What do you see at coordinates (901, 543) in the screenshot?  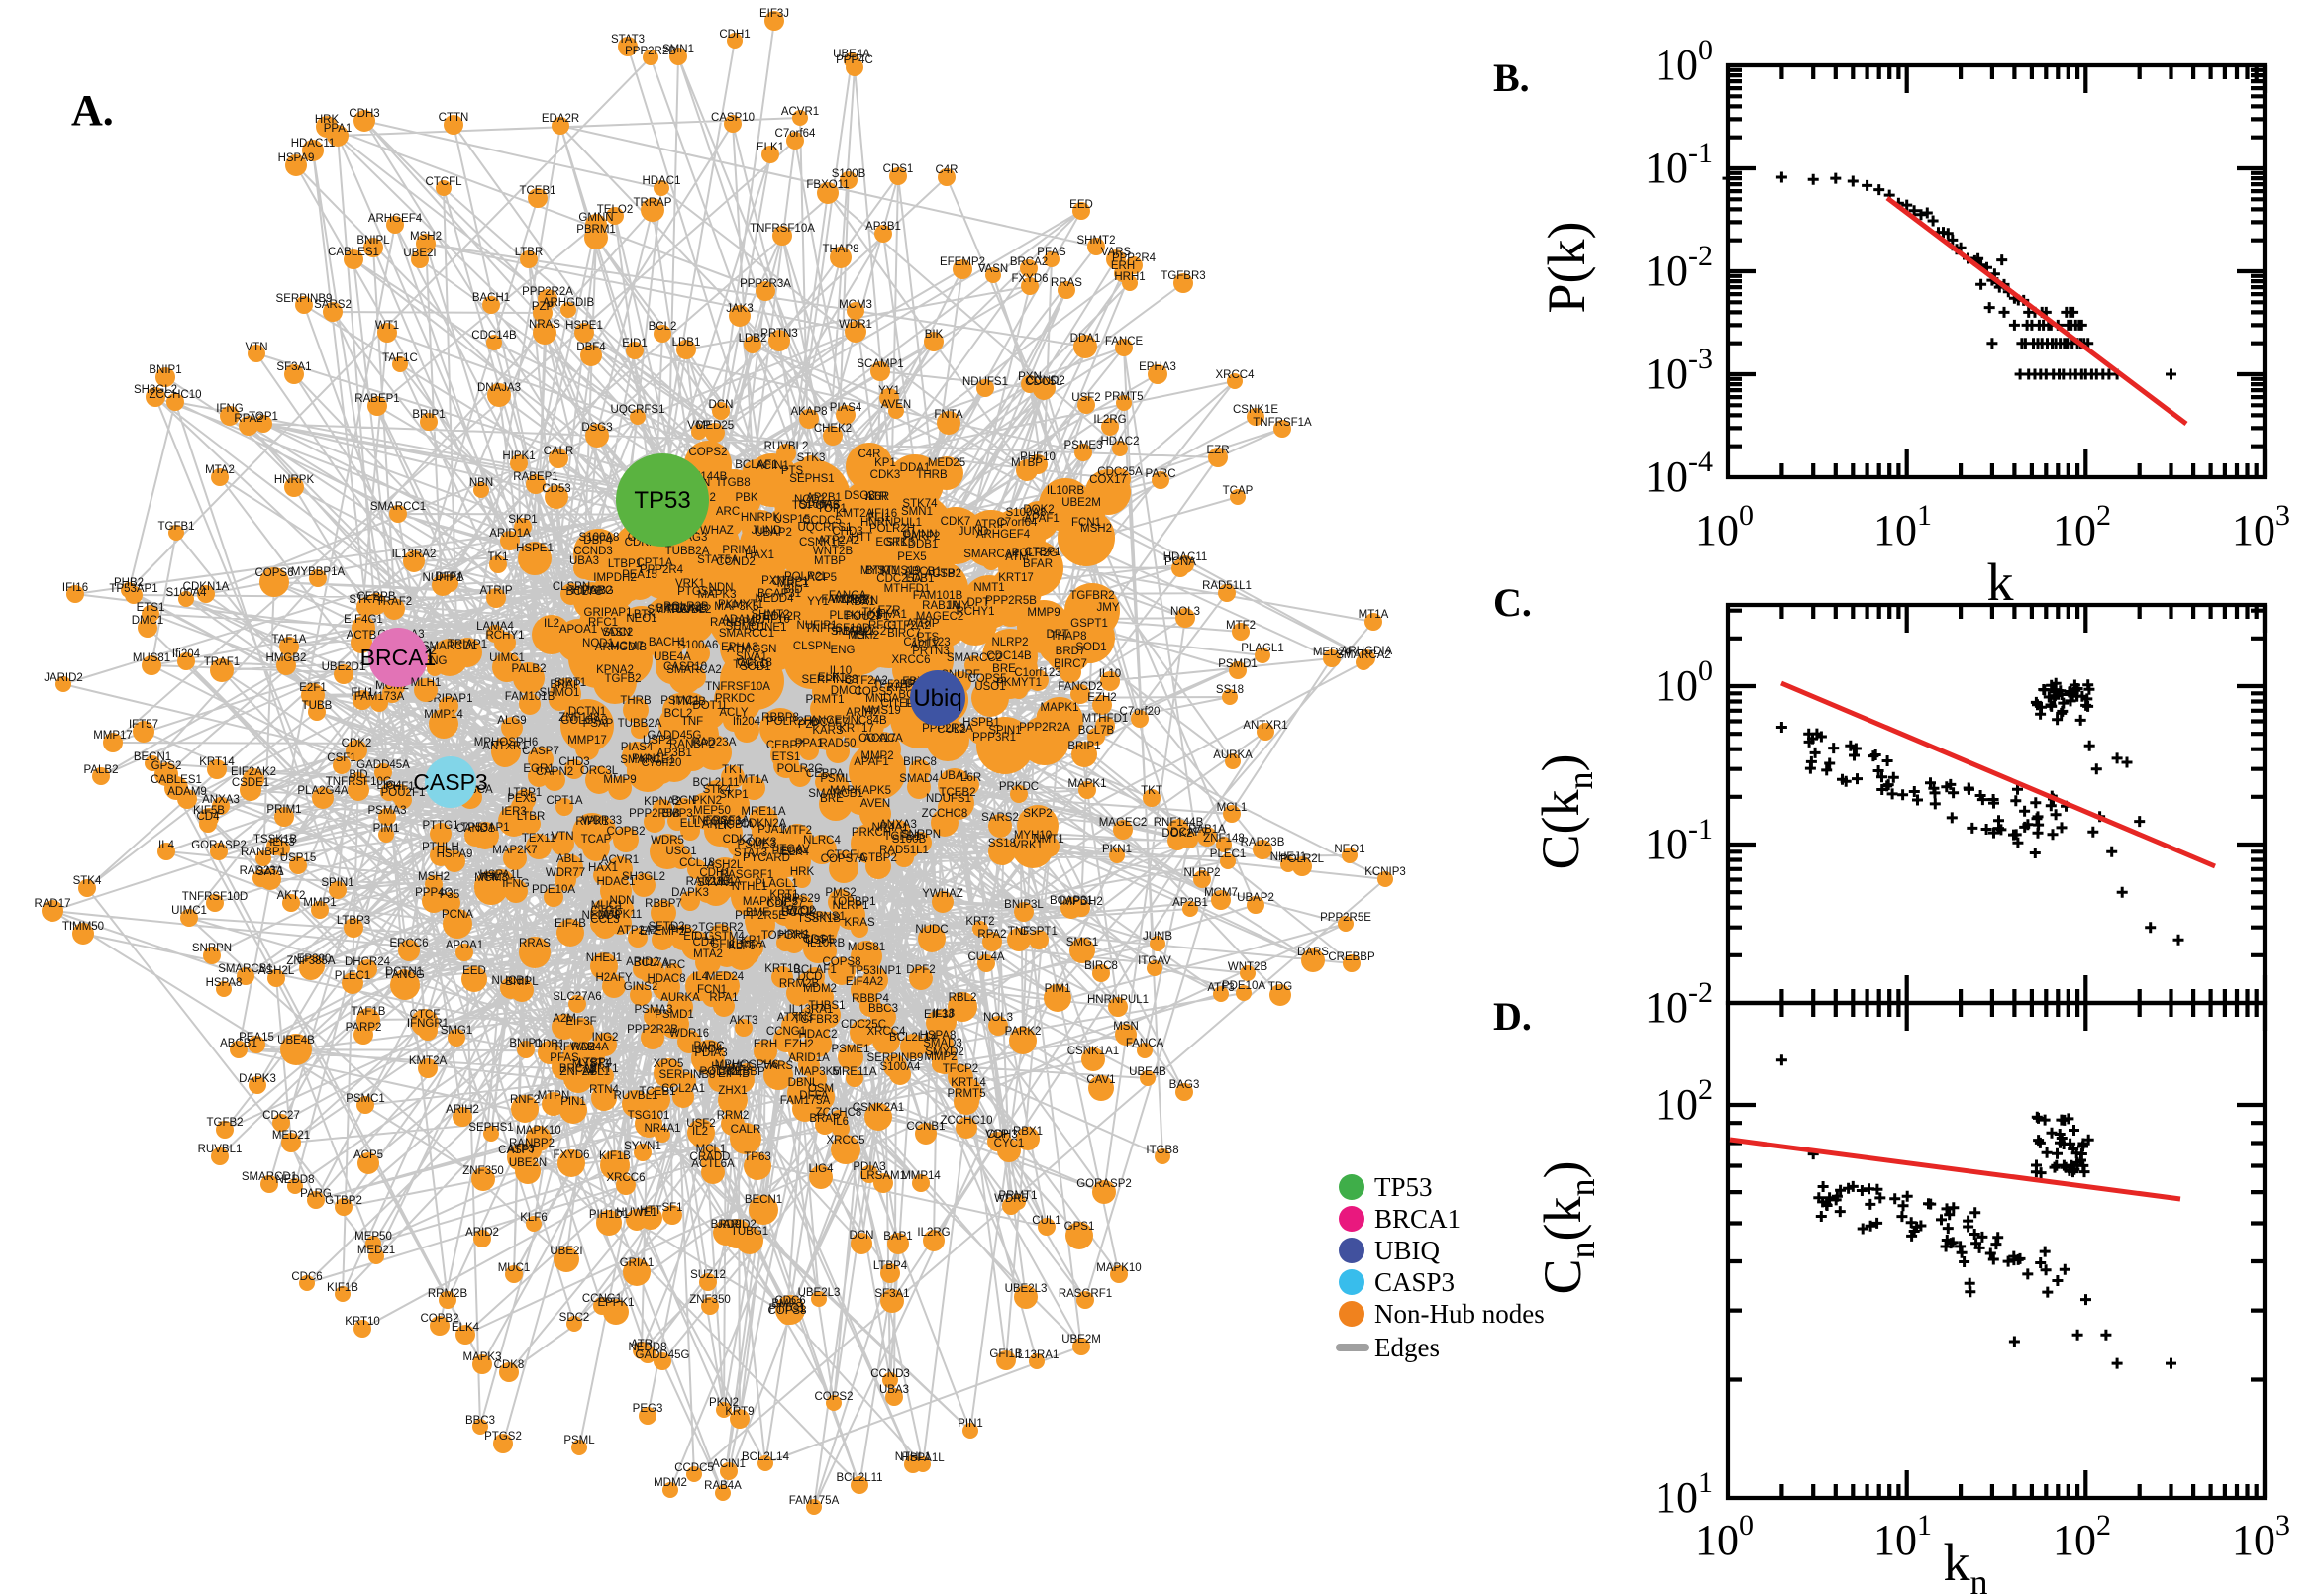 I see `svg-text: STK3` at bounding box center [901, 543].